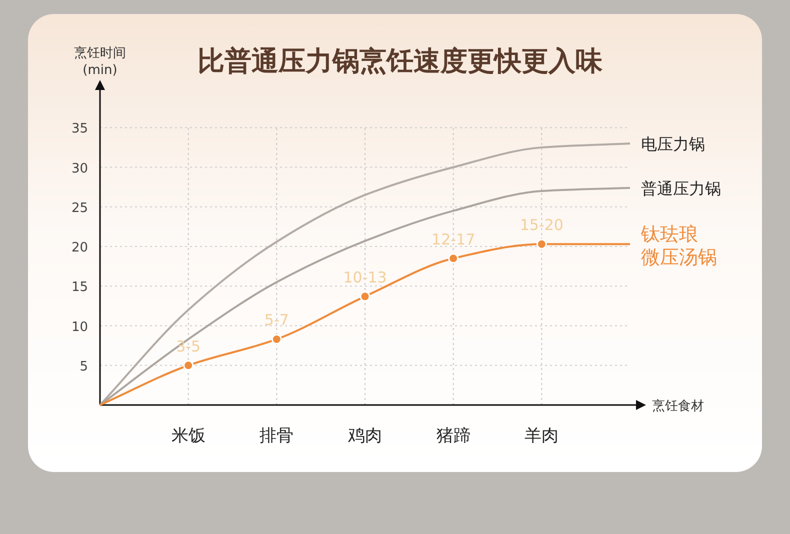 Image resolution: width=790 pixels, height=534 pixels. What do you see at coordinates (454, 239) in the screenshot?
I see `data-label: 12-17` at bounding box center [454, 239].